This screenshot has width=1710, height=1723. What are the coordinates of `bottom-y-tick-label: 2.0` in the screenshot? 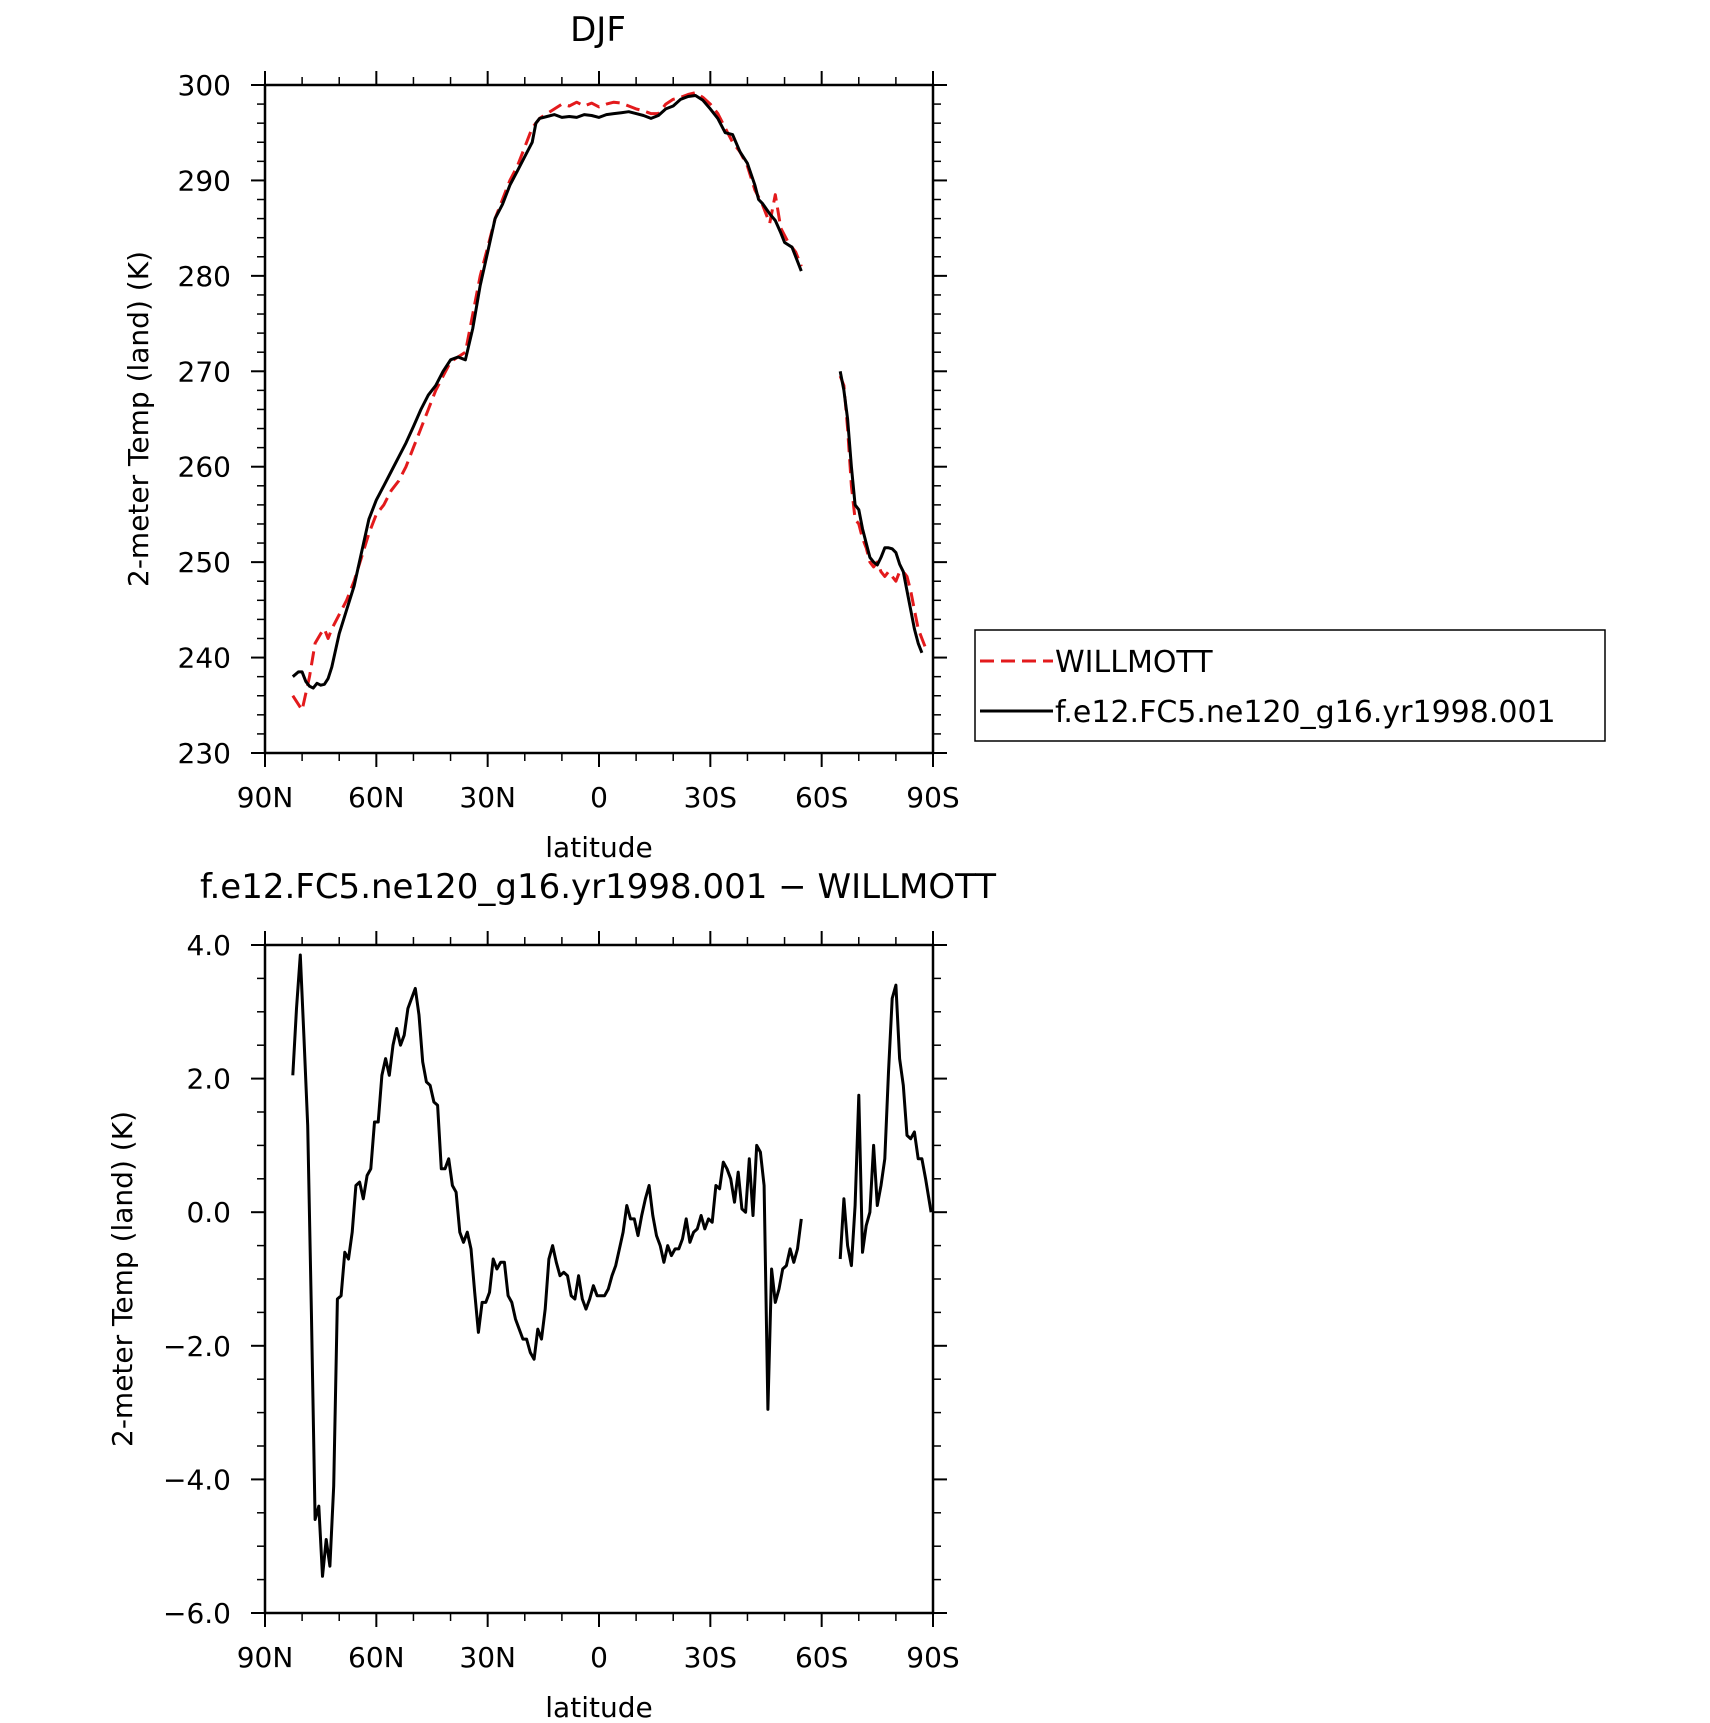 It's located at (208, 1079).